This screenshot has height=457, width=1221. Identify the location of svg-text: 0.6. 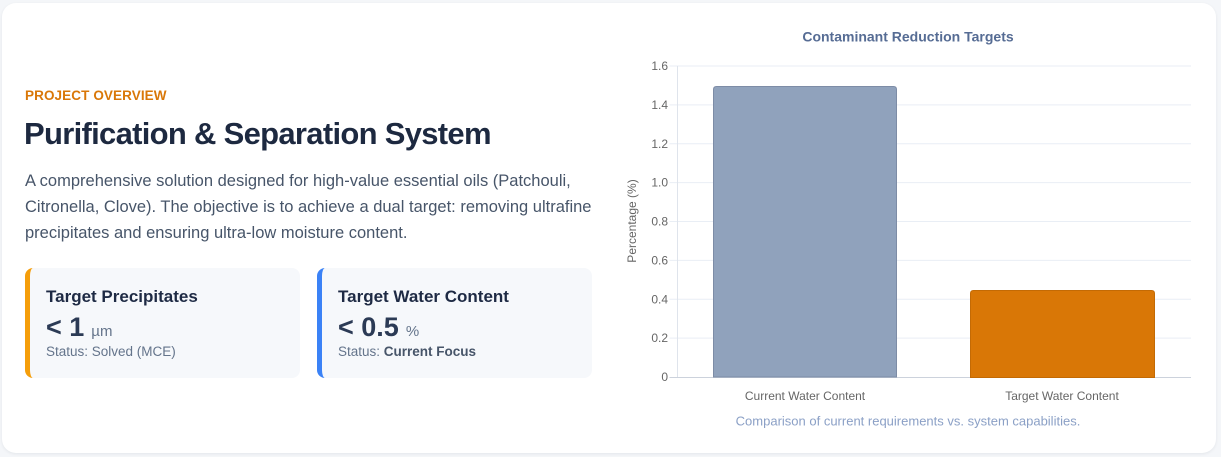
(659, 260).